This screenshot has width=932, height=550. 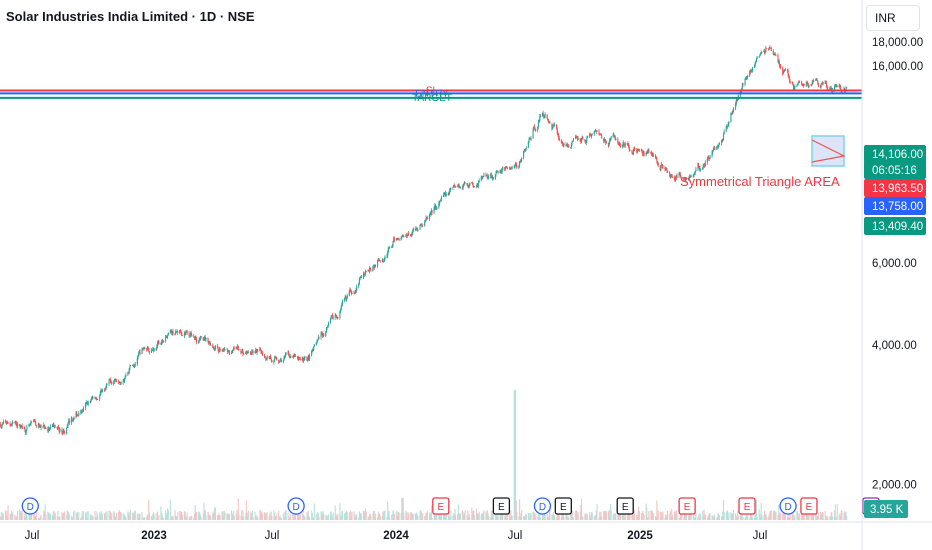 What do you see at coordinates (763, 162) in the screenshot?
I see `symmetrical-triangle-drawing: Symmetrical Triangle AREA` at bounding box center [763, 162].